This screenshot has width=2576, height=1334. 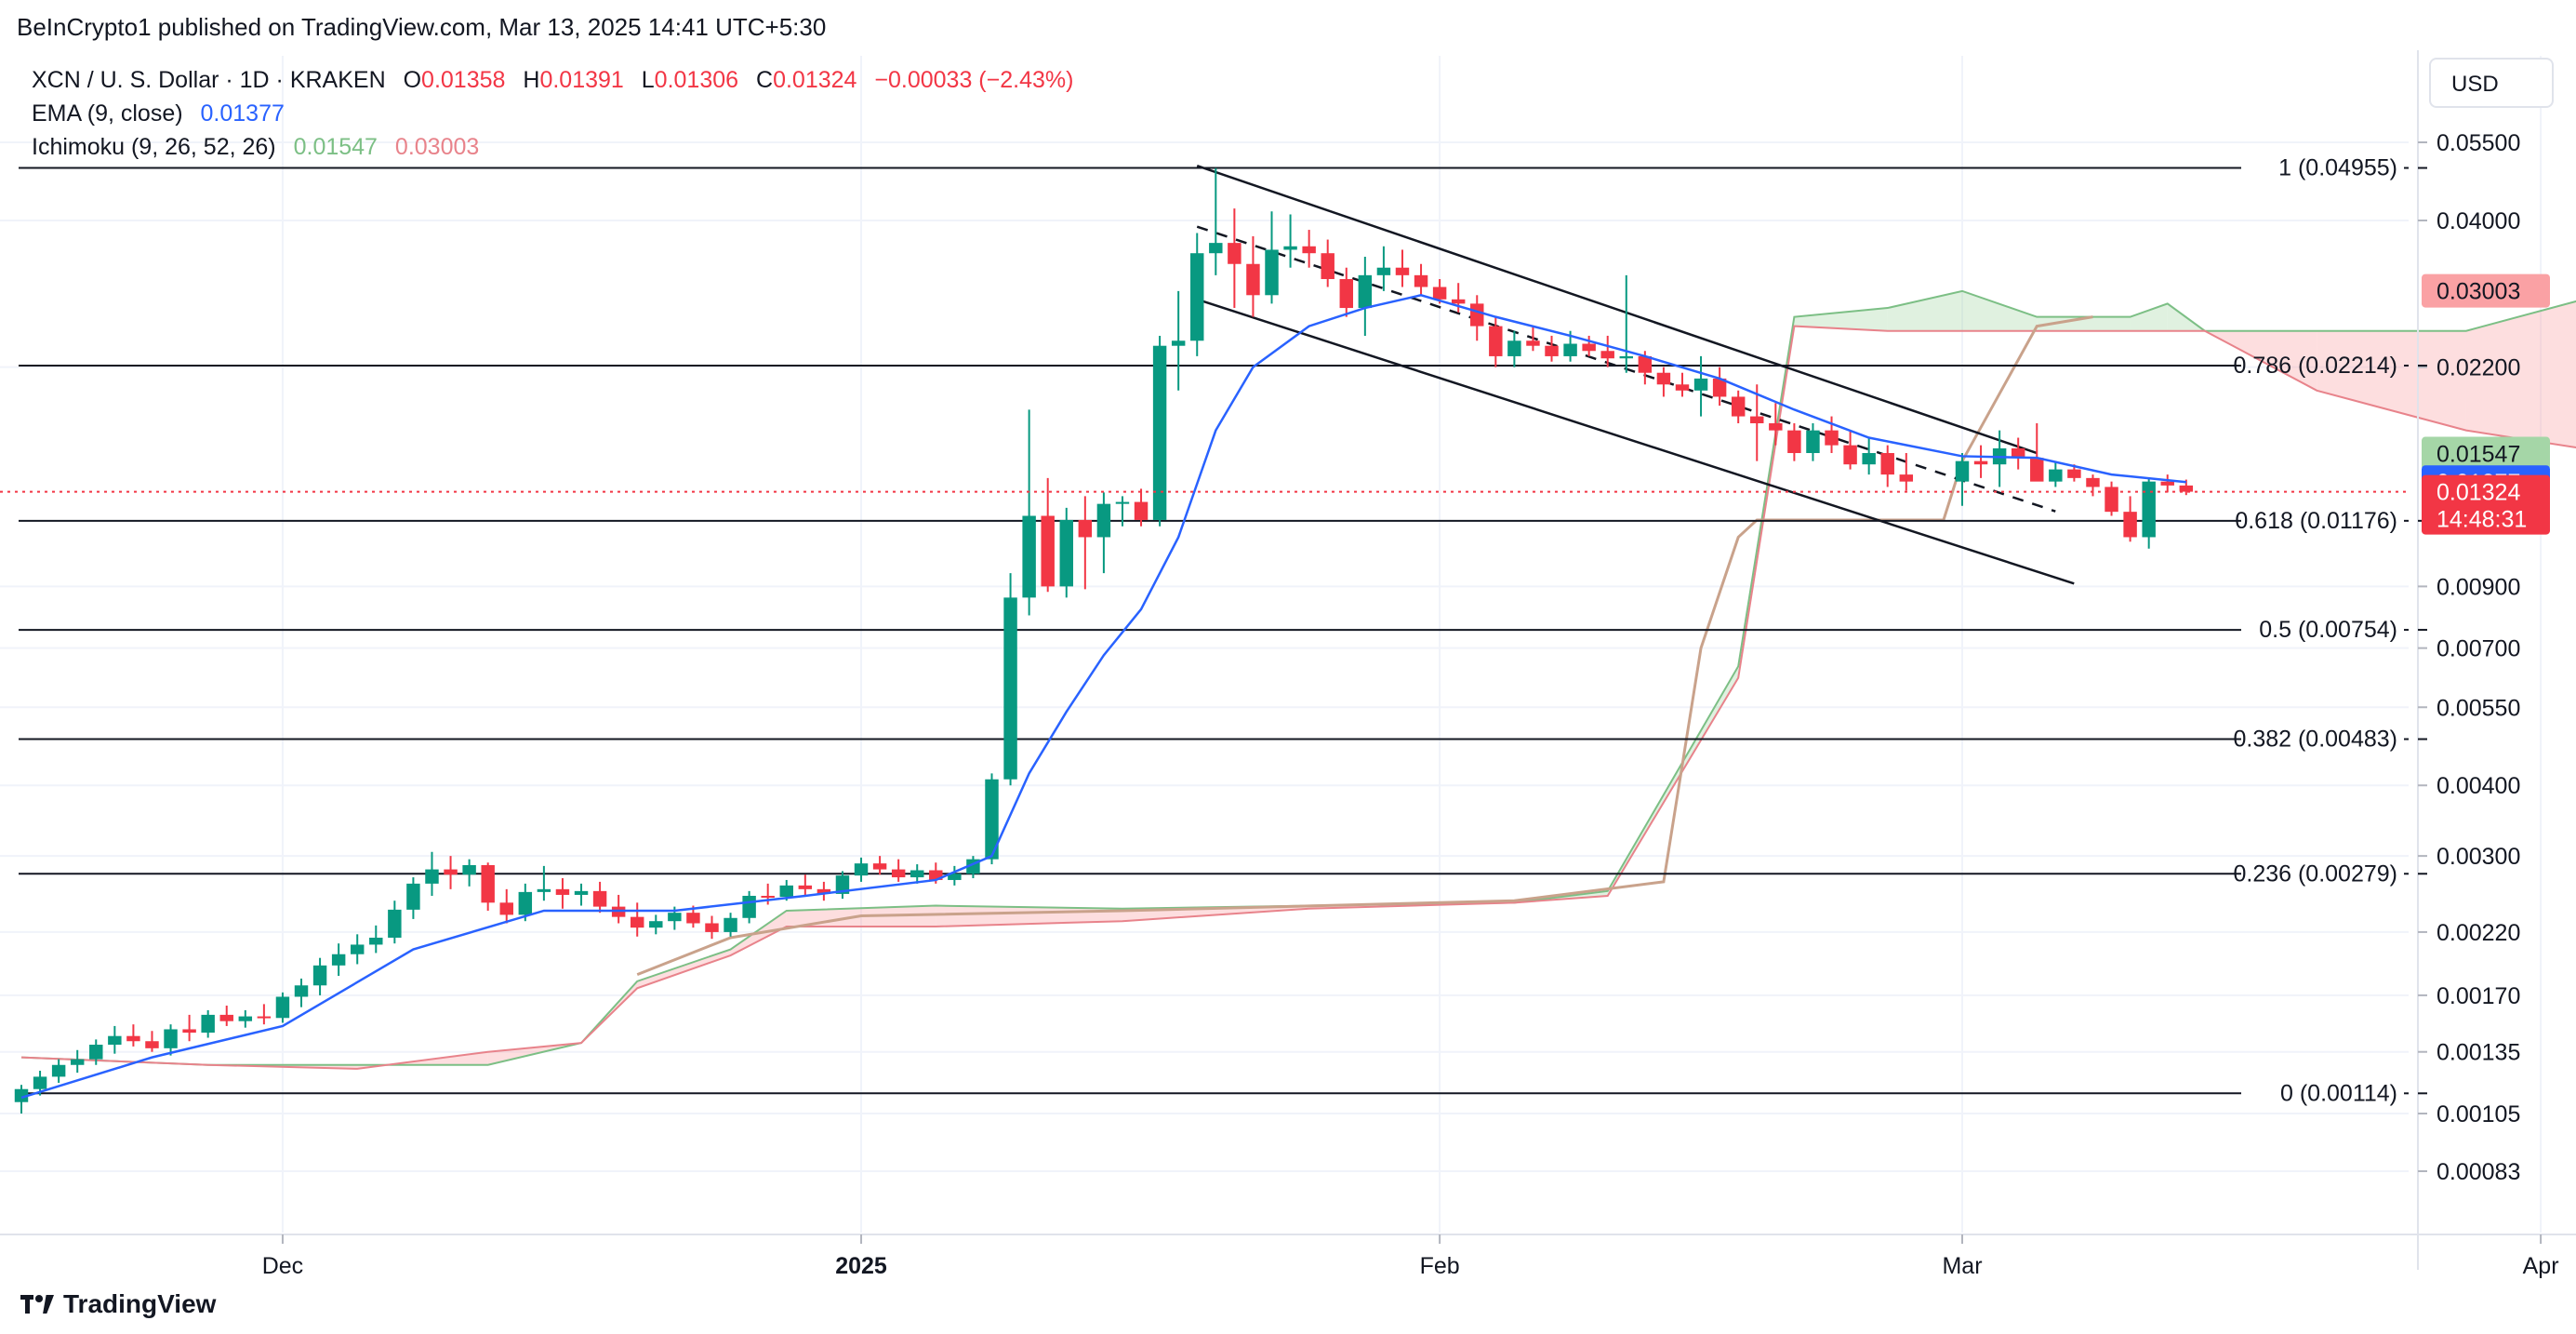 I want to click on channel-upper-line, so click(x=1617, y=309).